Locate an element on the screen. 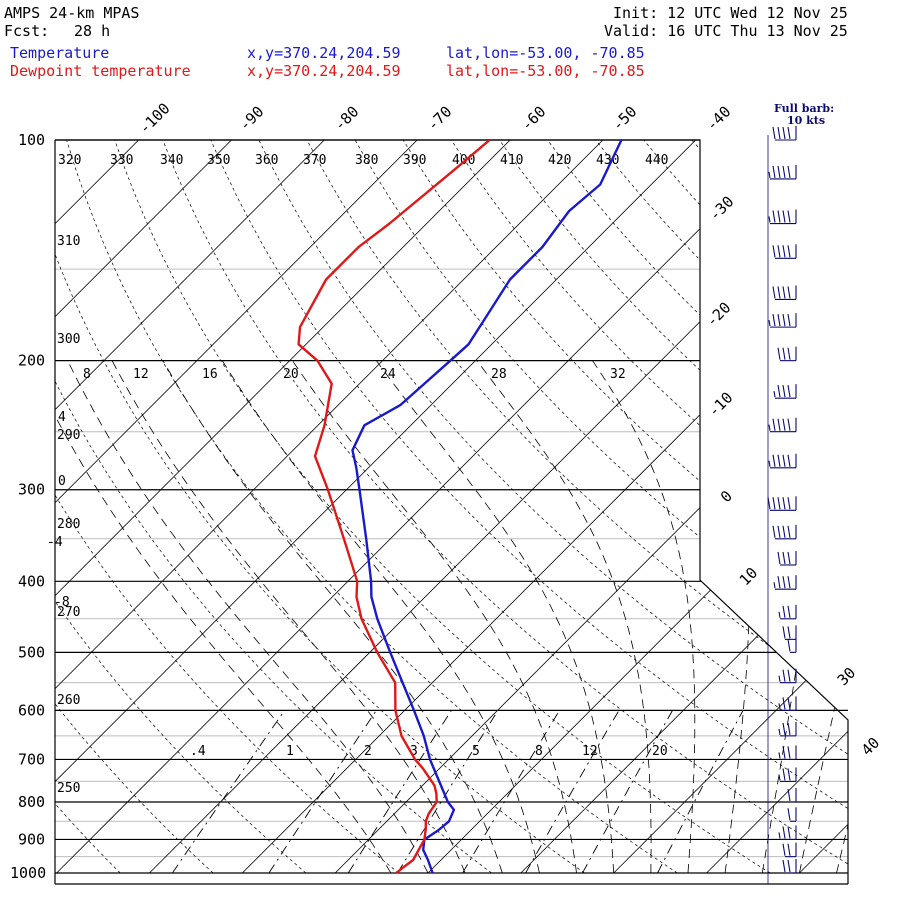 The height and width of the screenshot is (900, 900). moist-adiabat-label: -8 is located at coordinates (62, 602).